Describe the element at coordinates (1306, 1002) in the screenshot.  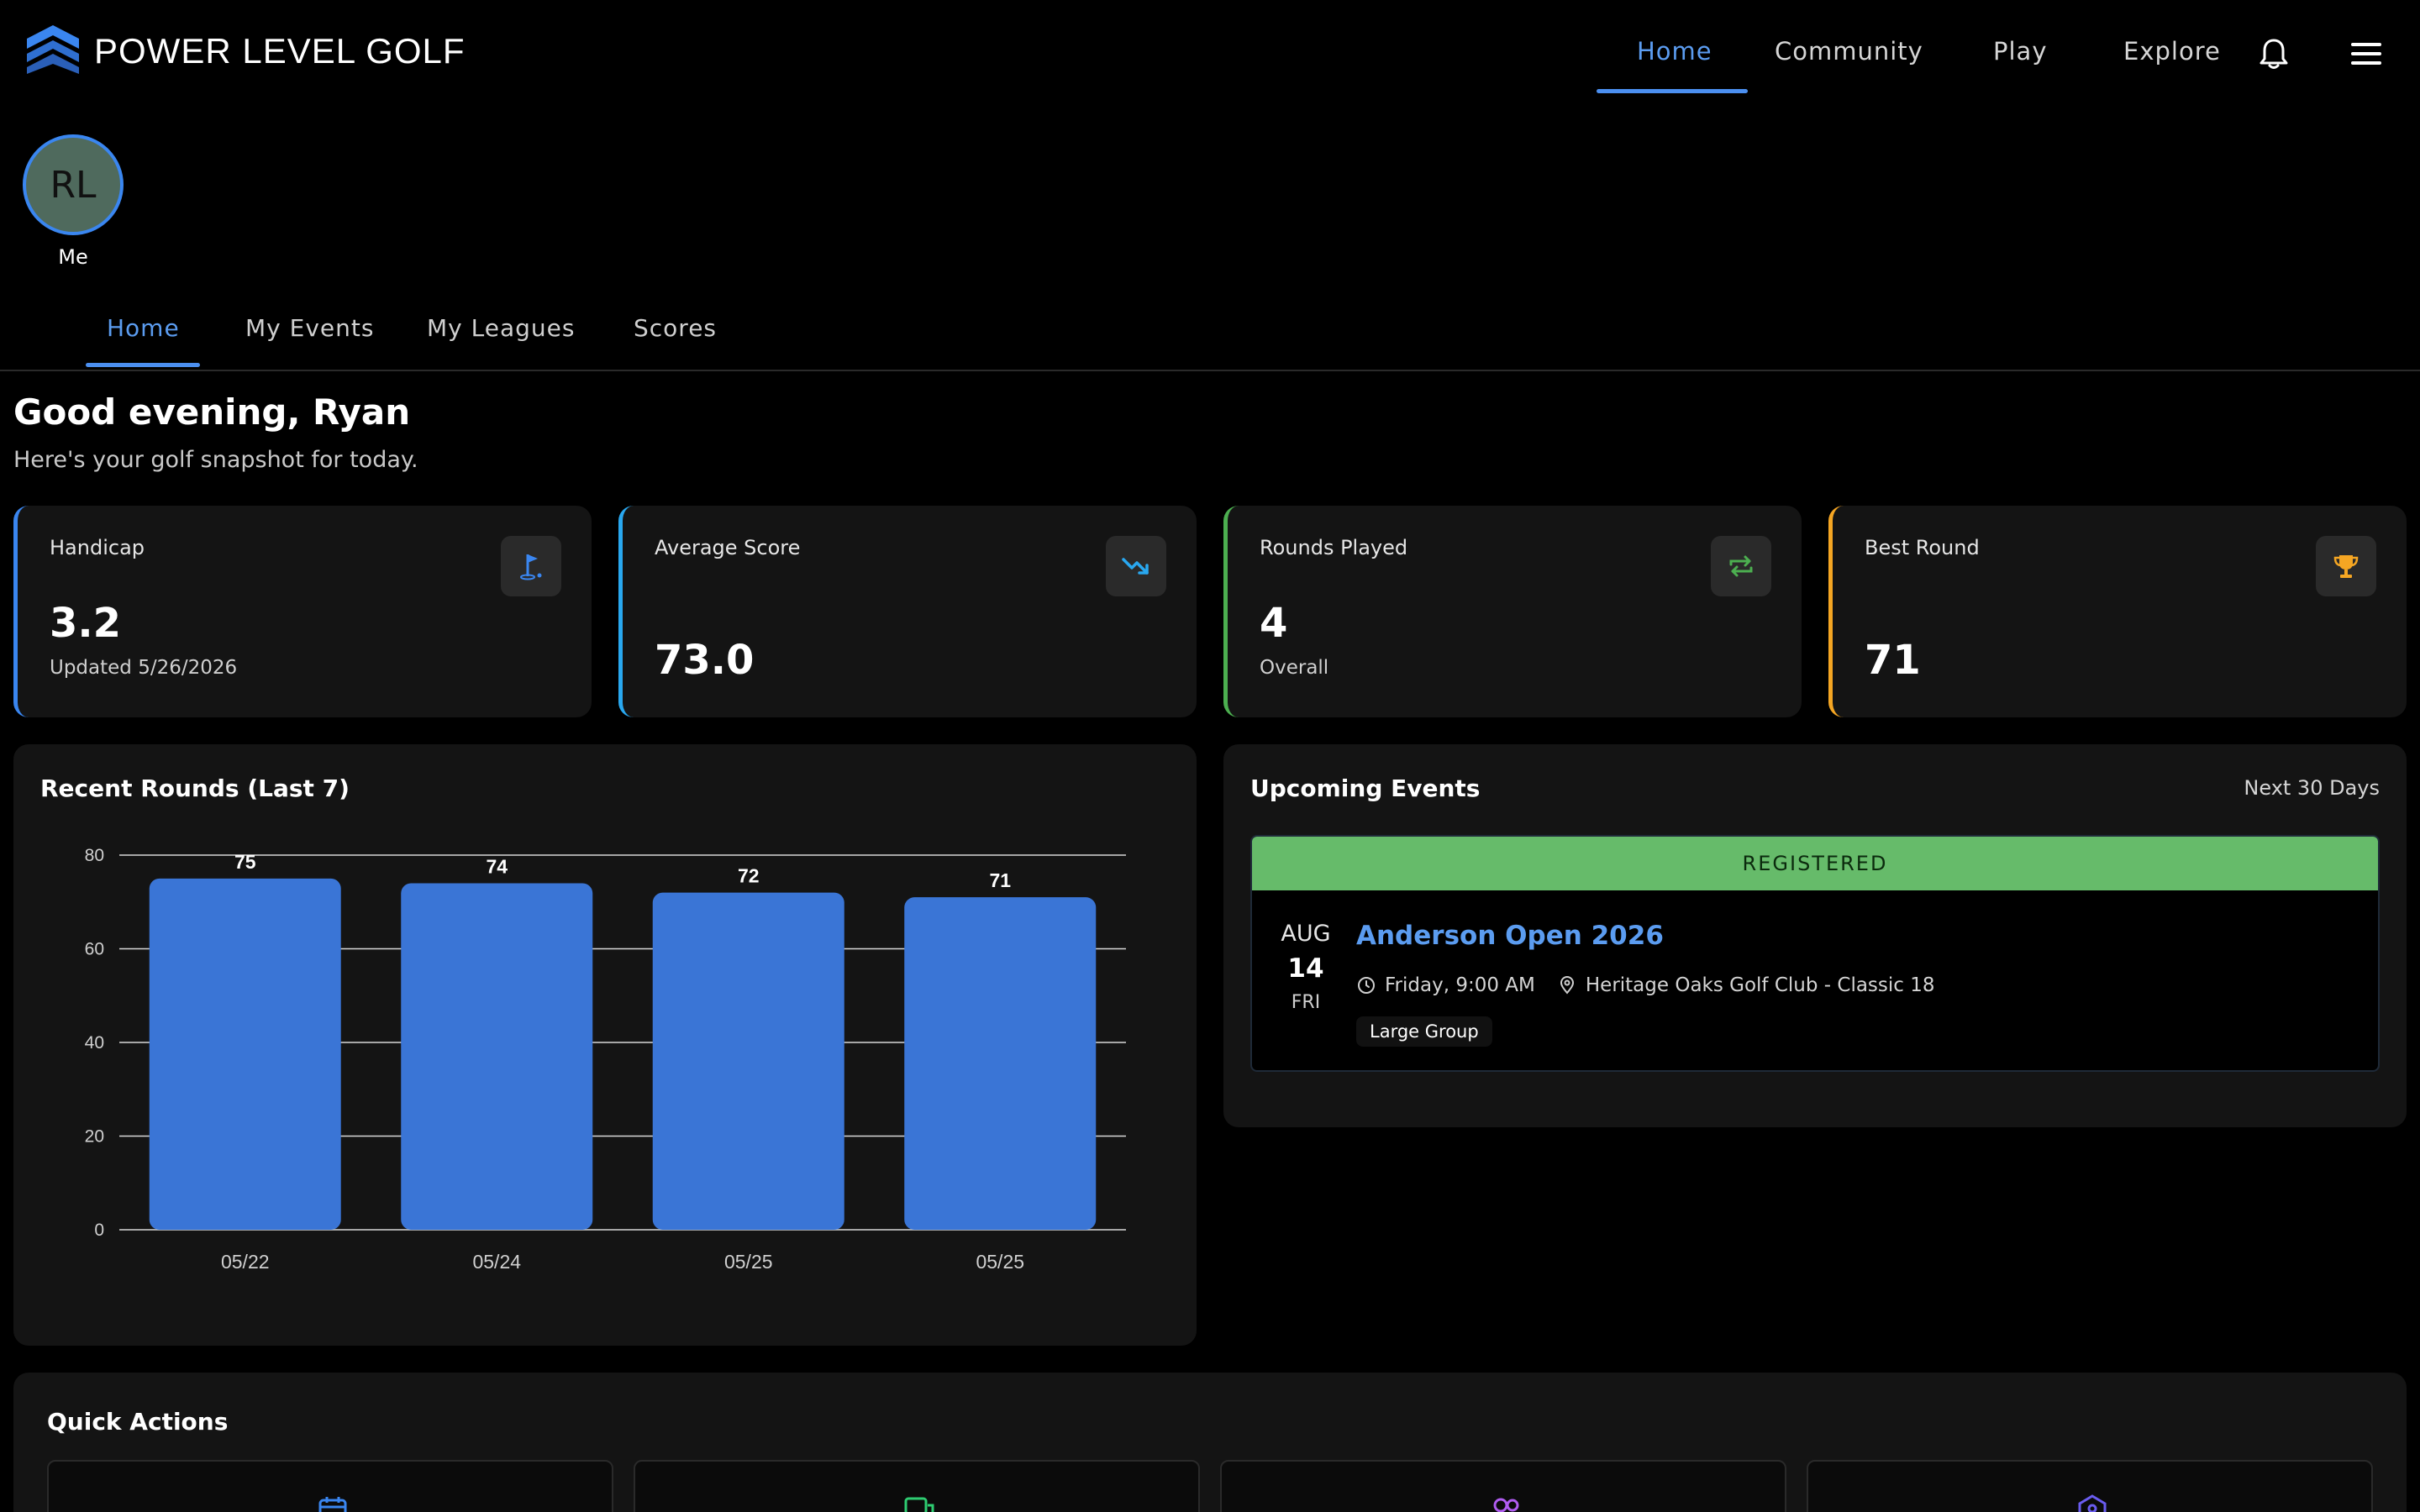
I see `event-weekday: FRI` at that location.